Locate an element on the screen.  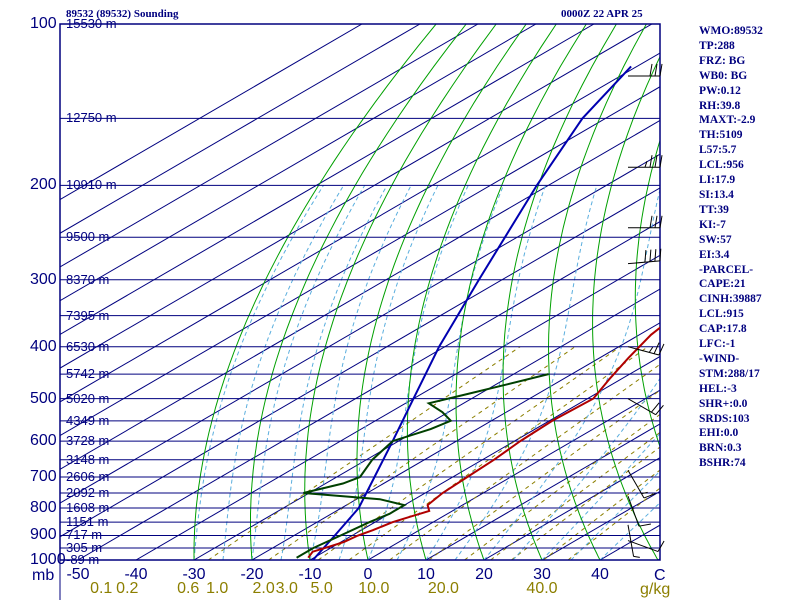
pressure-tick-label: 700 is located at coordinates (43, 476).